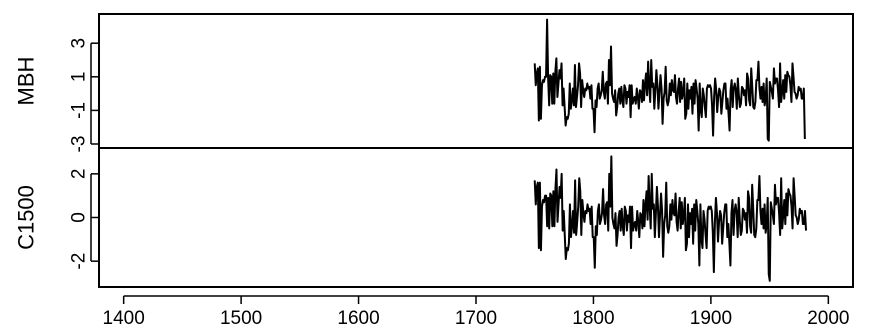 The width and height of the screenshot is (891, 330). I want to click on x-tick-label-3: 1700, so click(476, 318).